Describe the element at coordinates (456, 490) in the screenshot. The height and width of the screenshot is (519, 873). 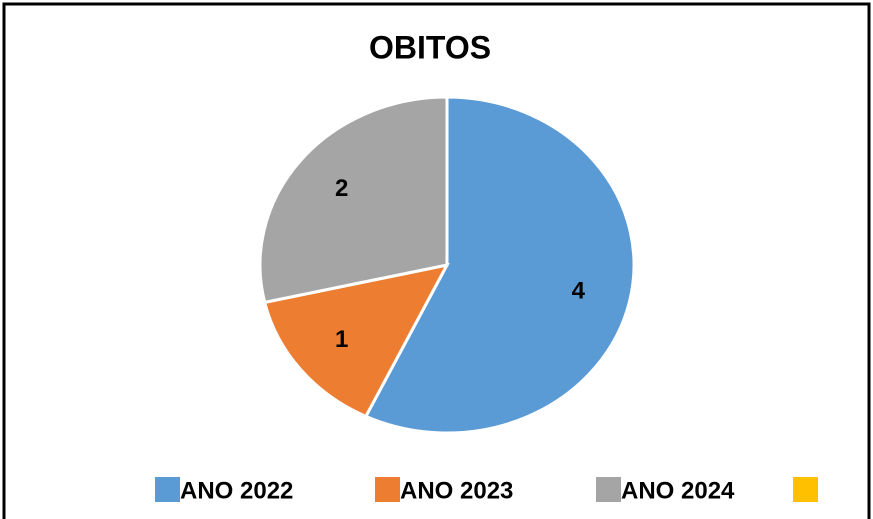
I see `legend-label: ANO 2023` at that location.